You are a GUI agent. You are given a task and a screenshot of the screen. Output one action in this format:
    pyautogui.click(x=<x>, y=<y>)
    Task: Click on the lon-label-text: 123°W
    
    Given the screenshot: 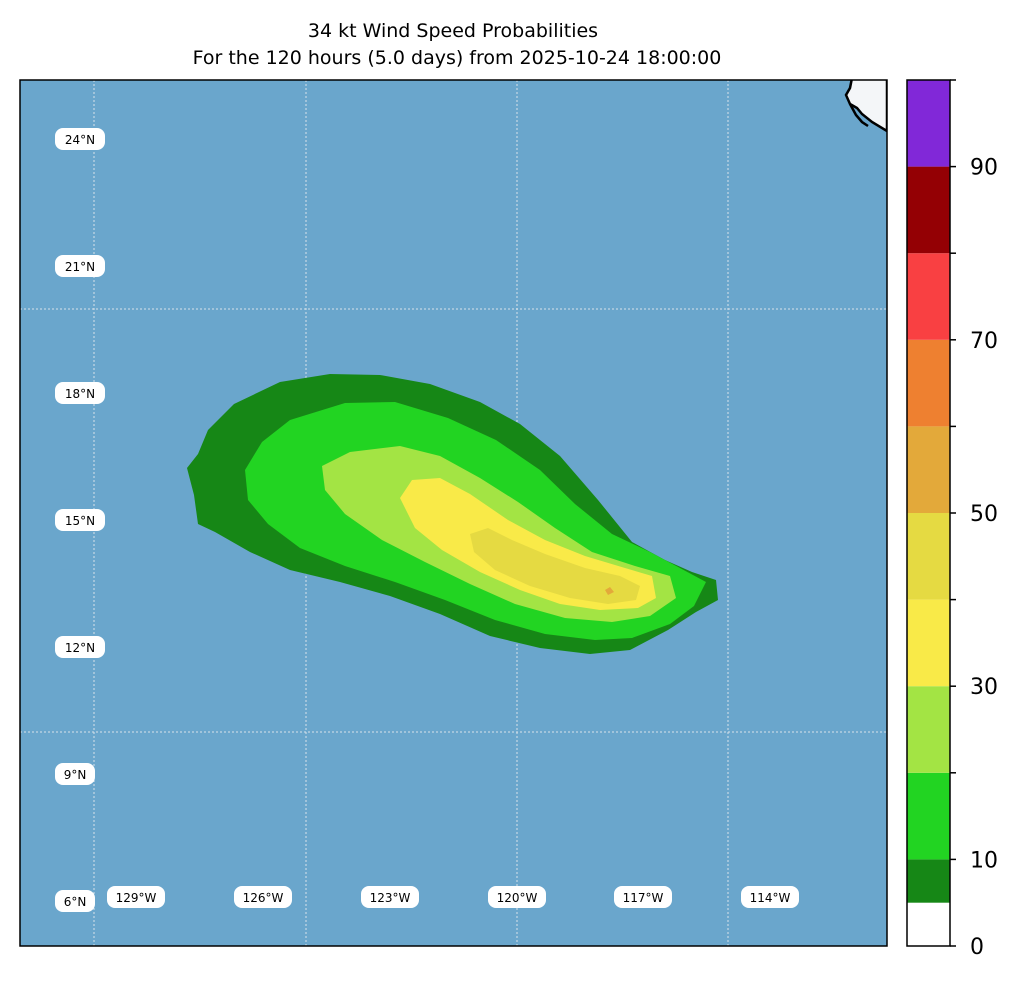 What is the action you would take?
    pyautogui.click(x=390, y=898)
    